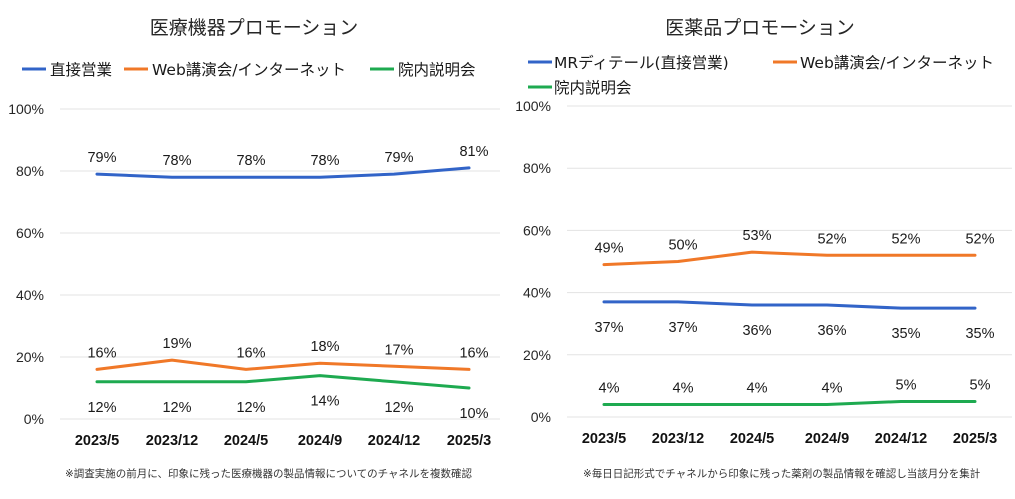  I want to click on legend: 直接営業 Web講演会/インターネット 院内説明会, so click(249, 69).